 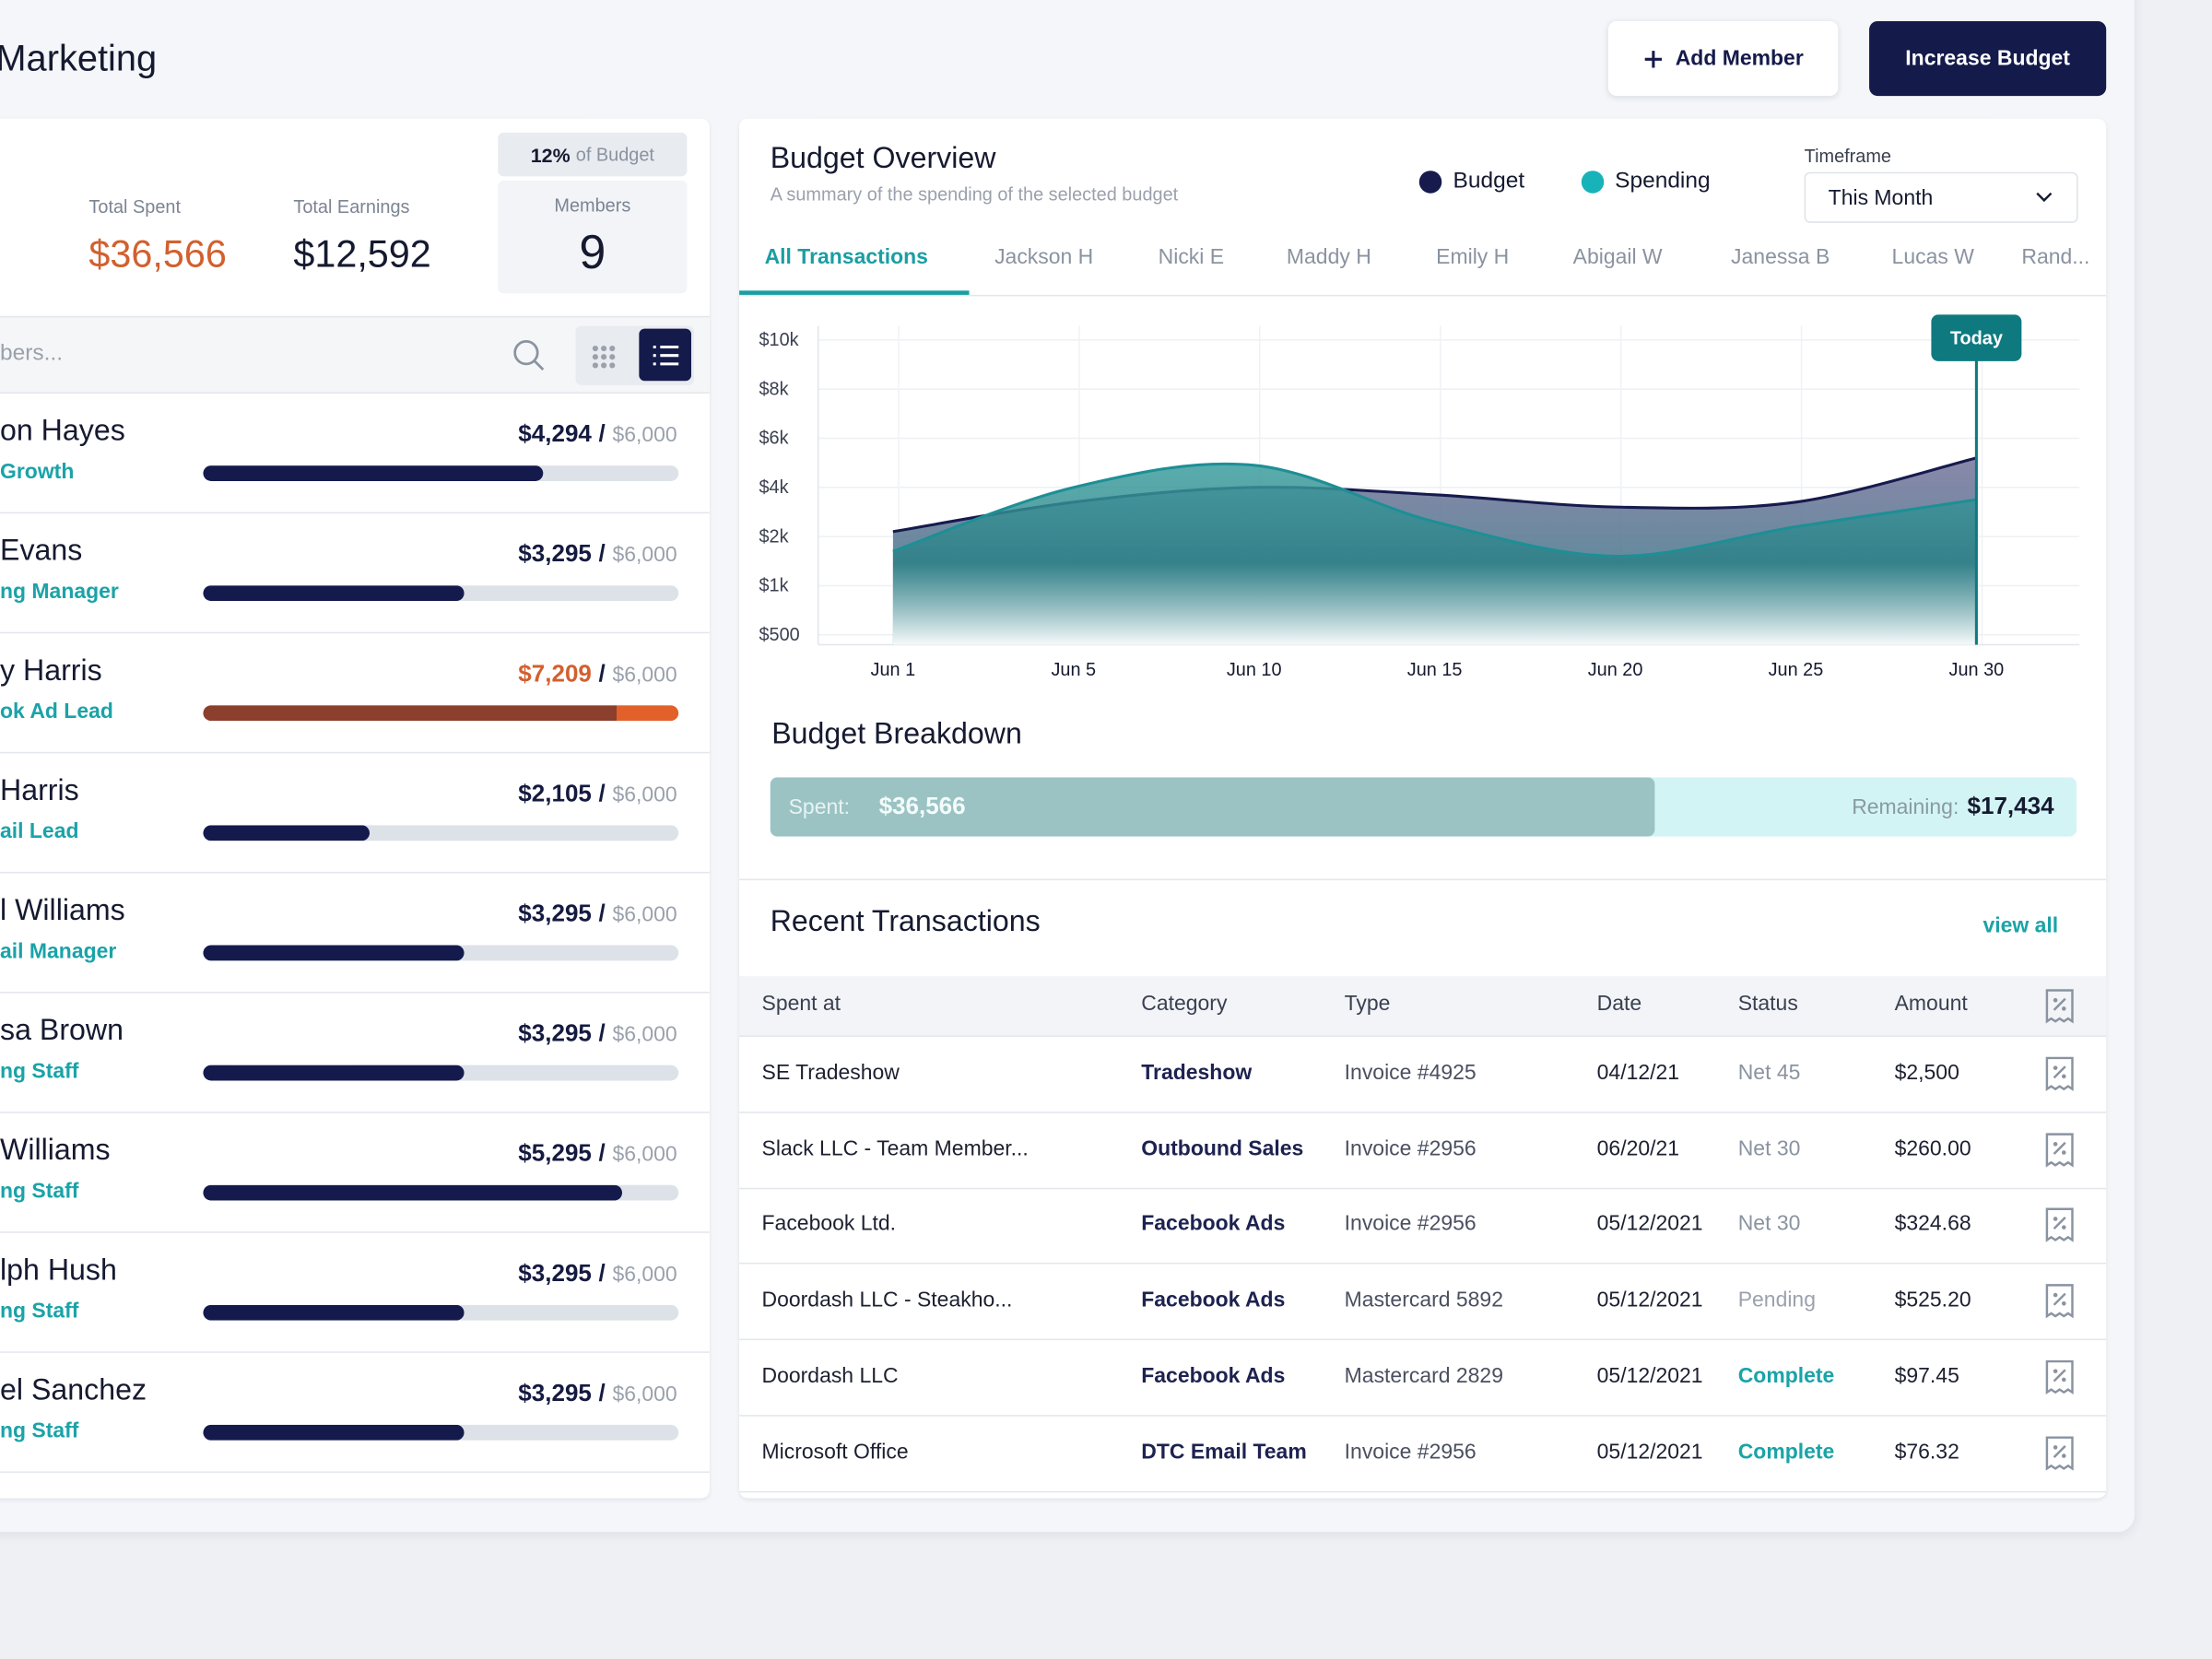 I want to click on member-role: ok Ad Lead, so click(x=56, y=712).